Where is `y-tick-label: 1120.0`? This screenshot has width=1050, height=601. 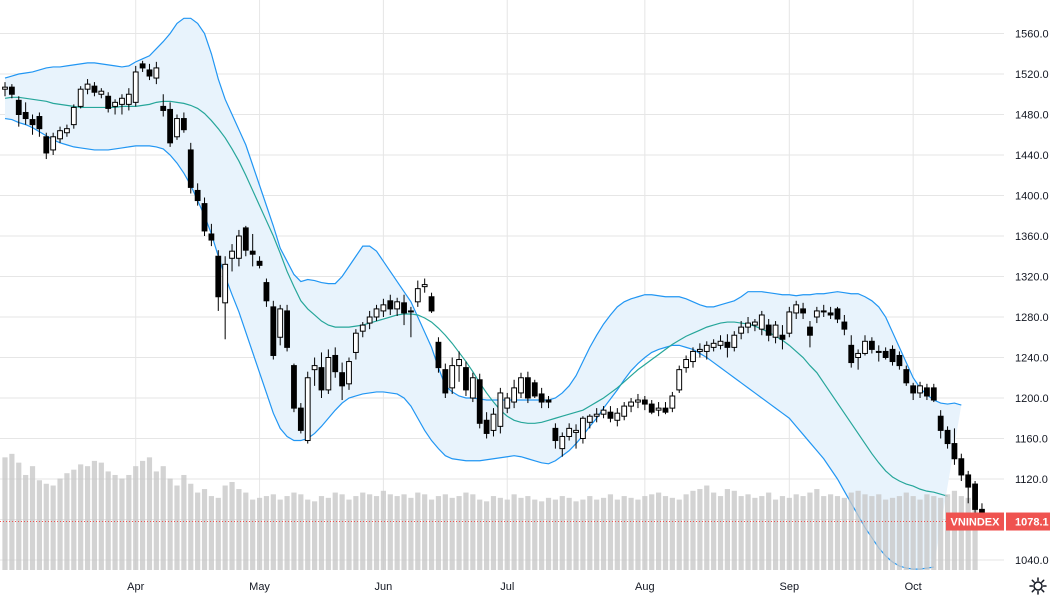
y-tick-label: 1120.0 is located at coordinates (1031, 480).